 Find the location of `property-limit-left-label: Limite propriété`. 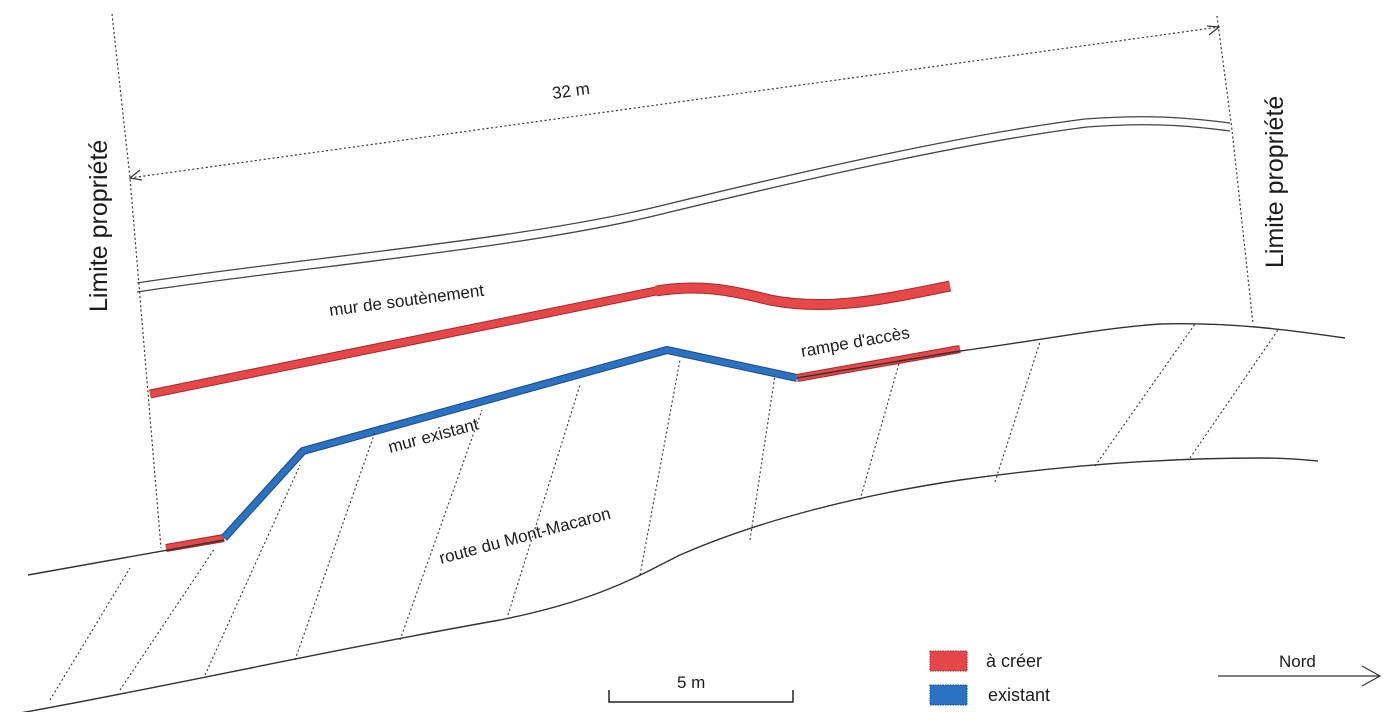

property-limit-left-label: Limite propriété is located at coordinates (99, 226).